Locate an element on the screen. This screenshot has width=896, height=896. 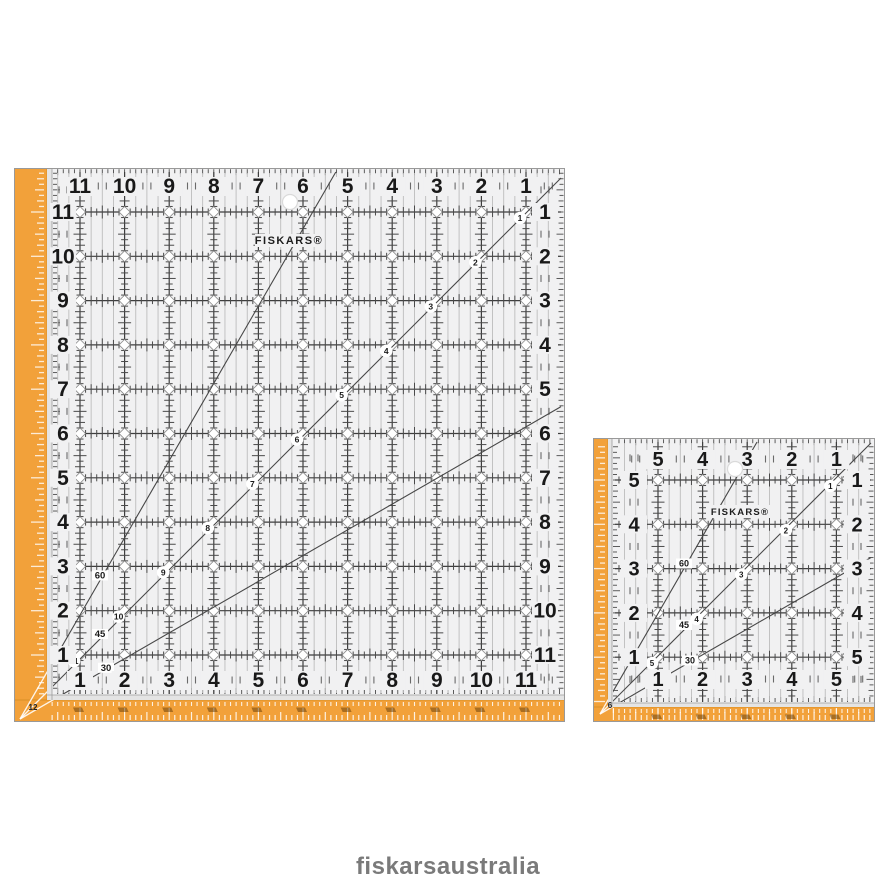
corner-number: 12 is located at coordinates (33, 707).